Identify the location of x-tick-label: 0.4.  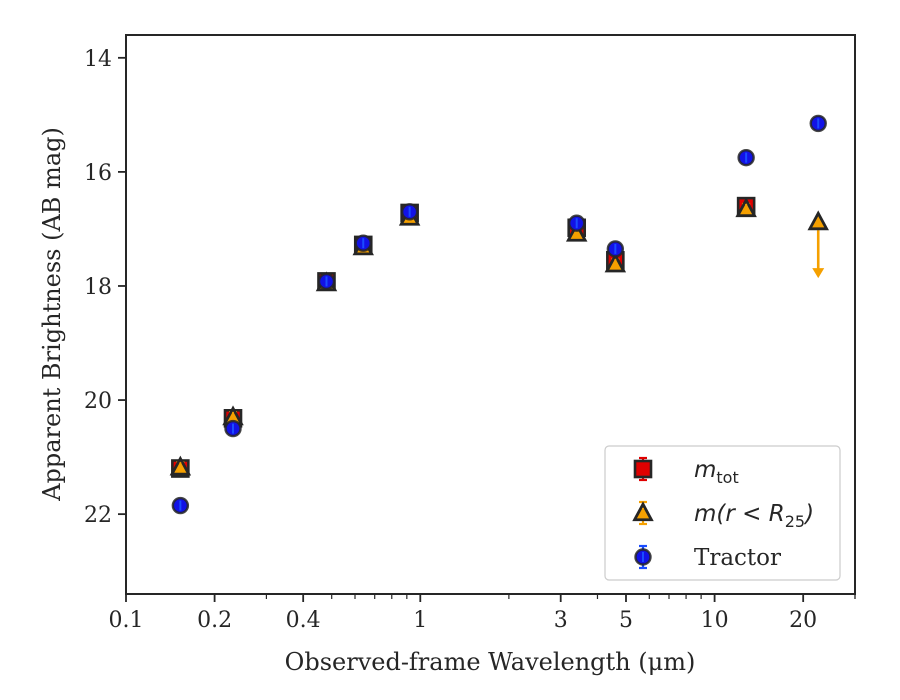
(303, 620).